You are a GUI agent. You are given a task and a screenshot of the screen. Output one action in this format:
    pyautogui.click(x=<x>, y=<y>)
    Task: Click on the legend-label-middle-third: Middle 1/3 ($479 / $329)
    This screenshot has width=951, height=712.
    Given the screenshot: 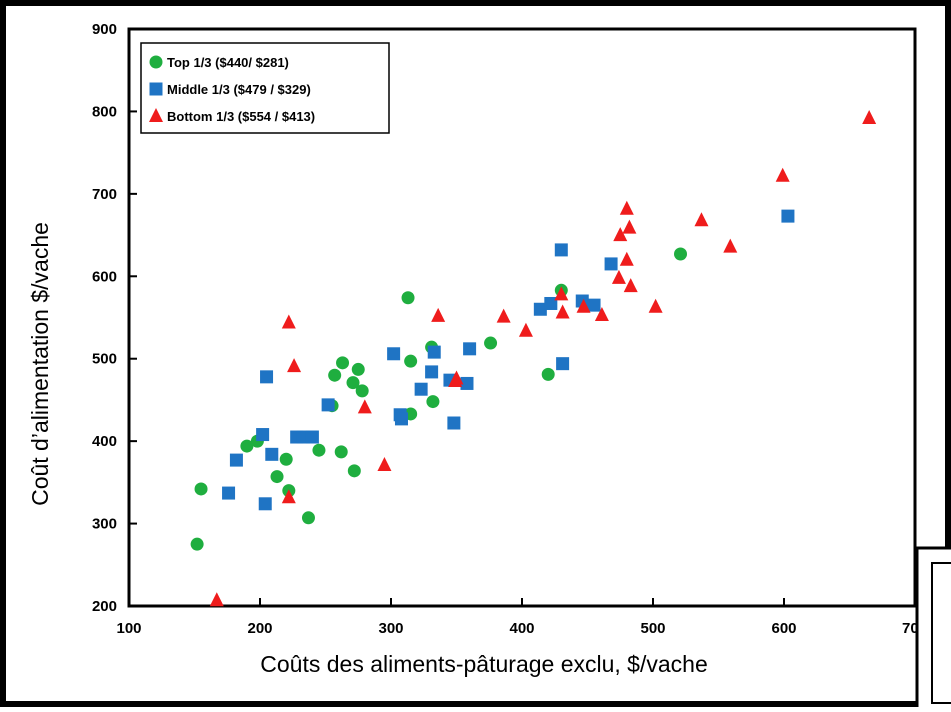 What is the action you would take?
    pyautogui.click(x=239, y=89)
    